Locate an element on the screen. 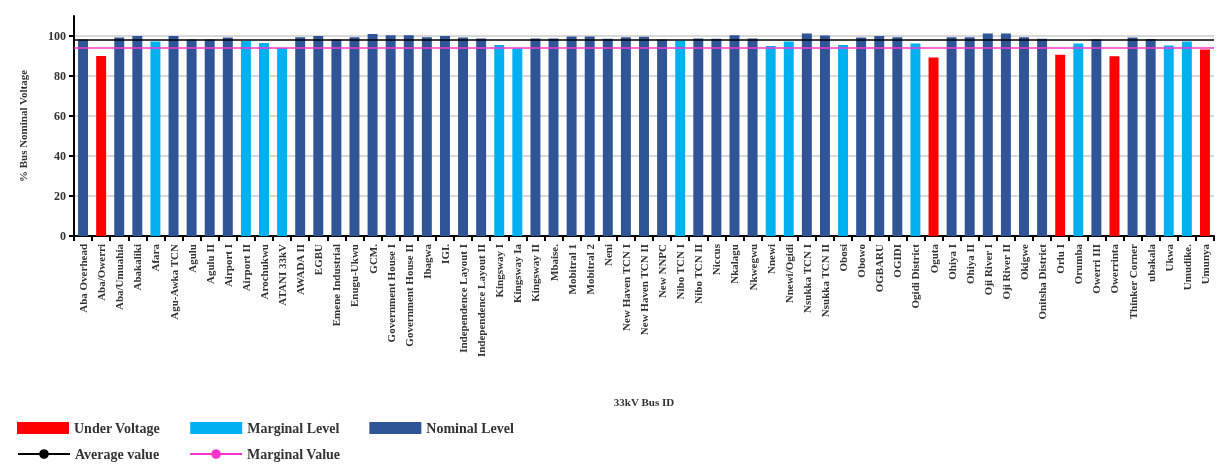  x-tick-label: Mobitral 2 is located at coordinates (589, 269).